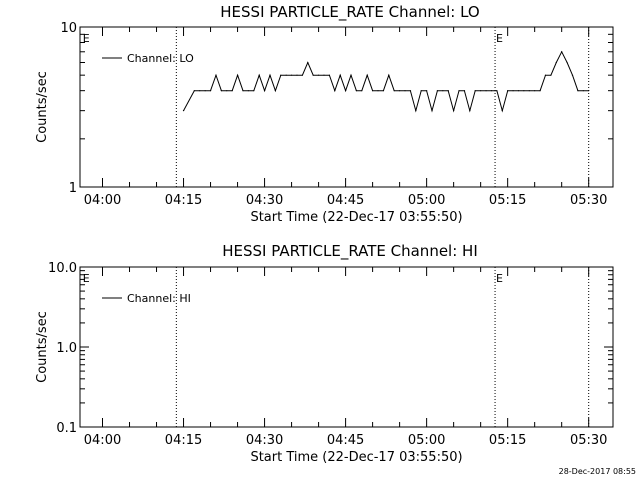  I want to click on y-tick-label: 10.0, so click(62, 268).